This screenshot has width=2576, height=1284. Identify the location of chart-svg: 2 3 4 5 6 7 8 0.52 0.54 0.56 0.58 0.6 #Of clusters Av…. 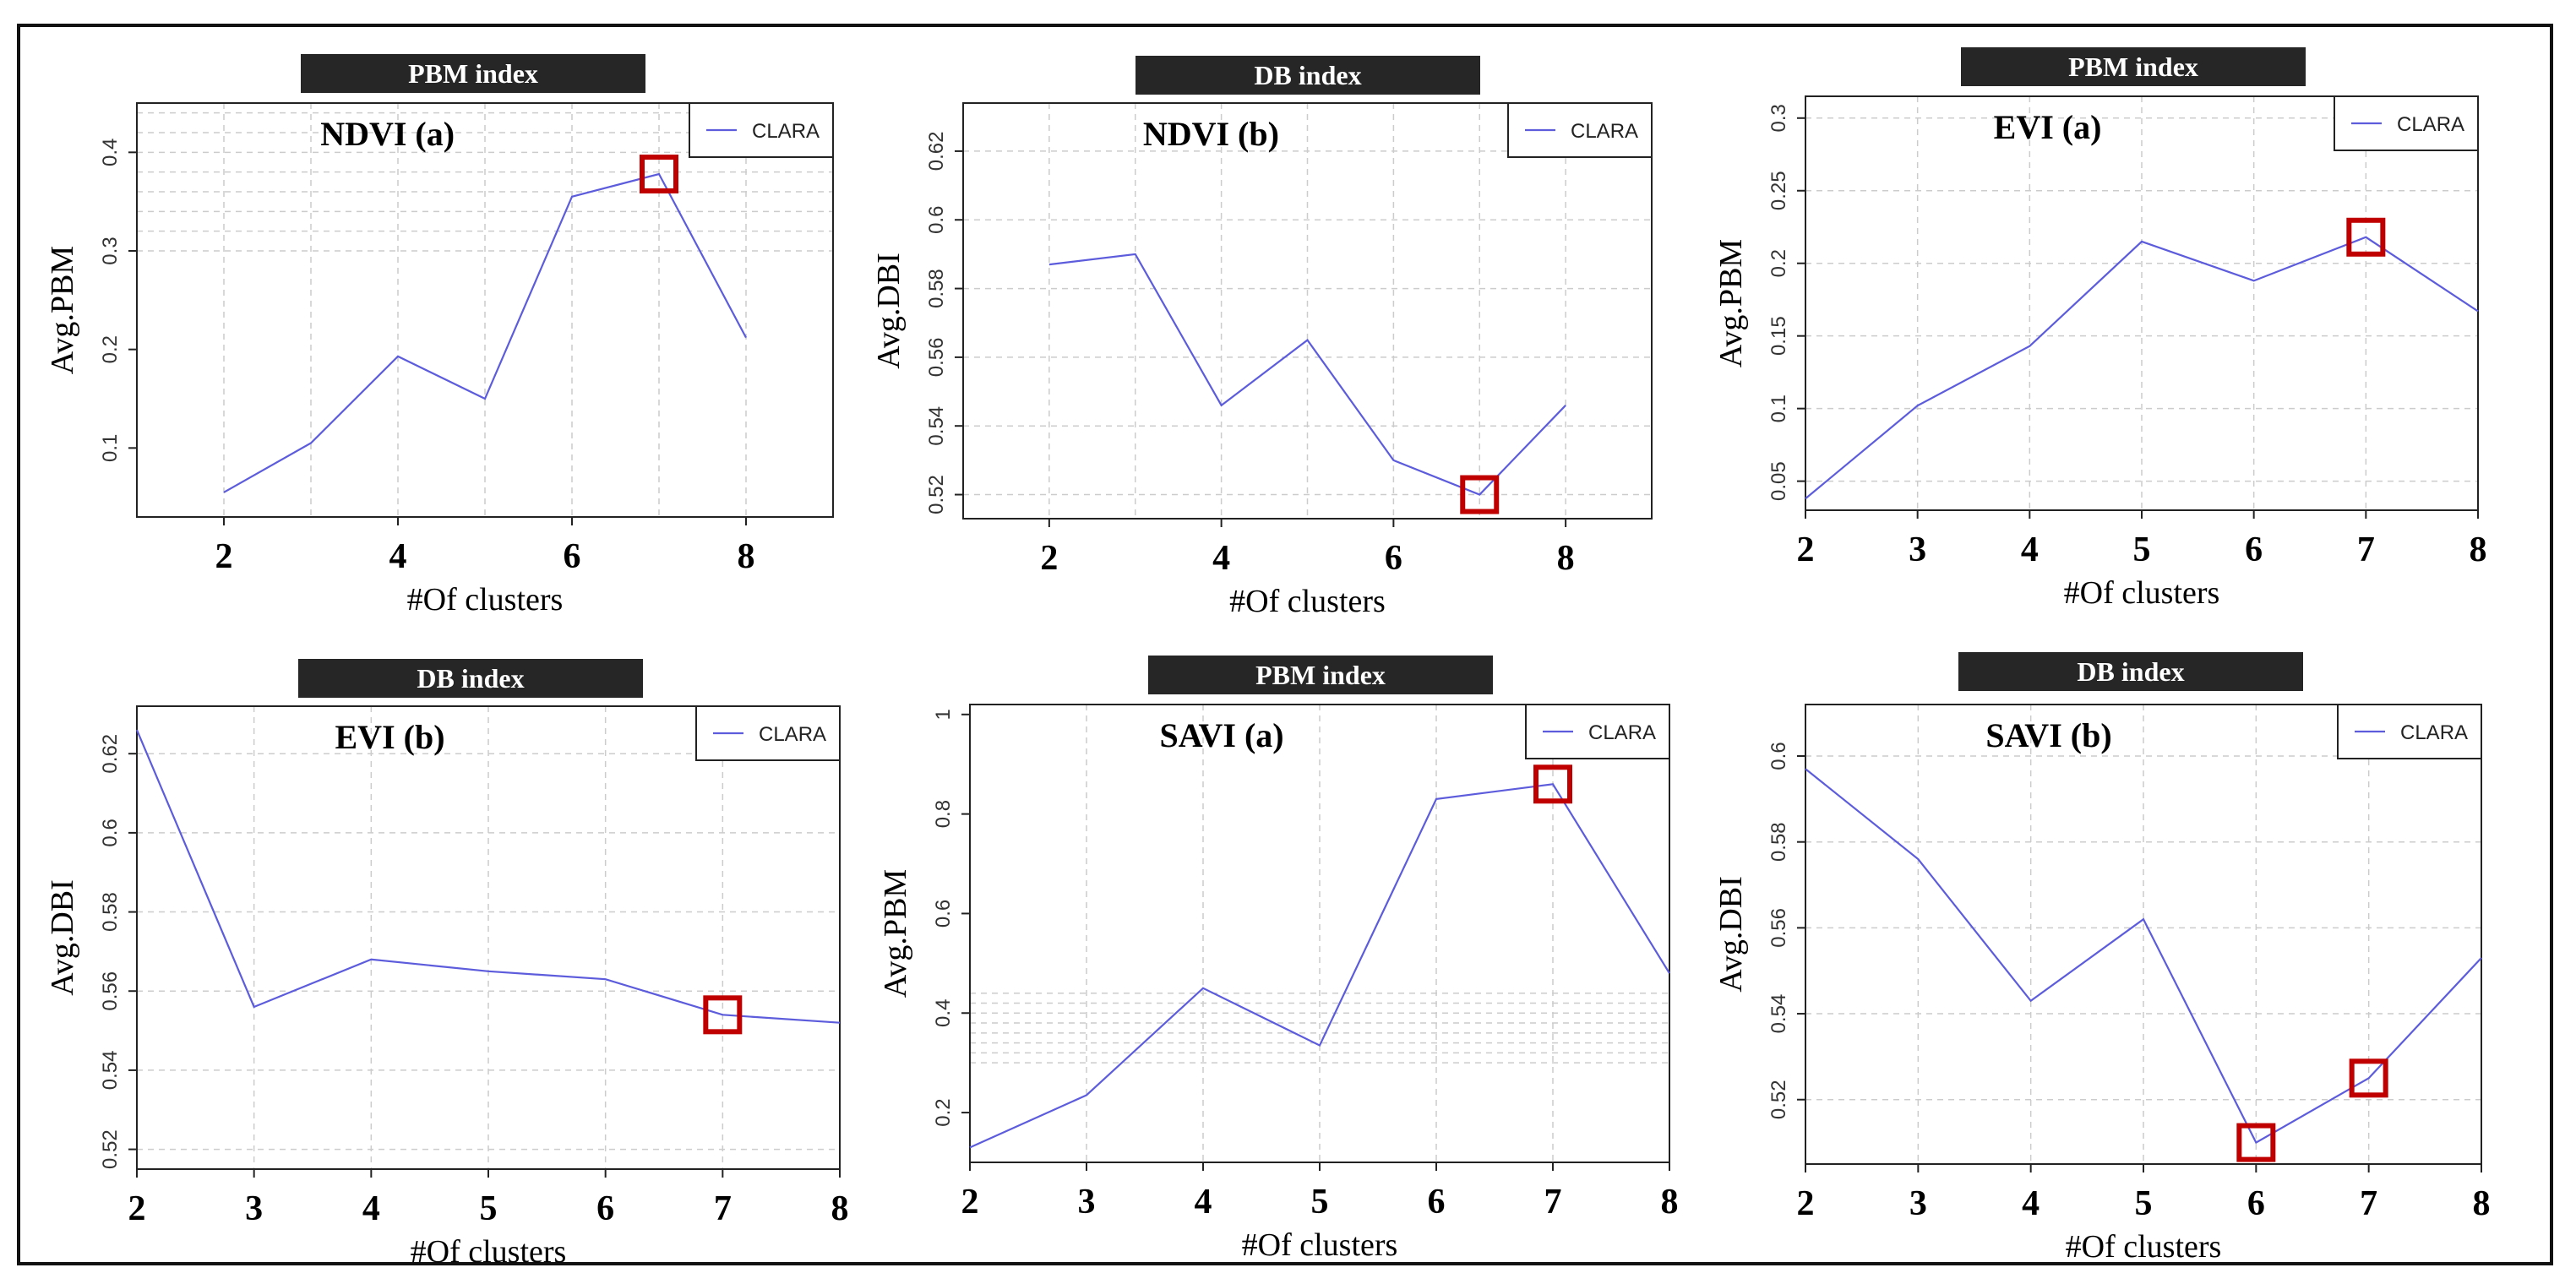
(2102, 984).